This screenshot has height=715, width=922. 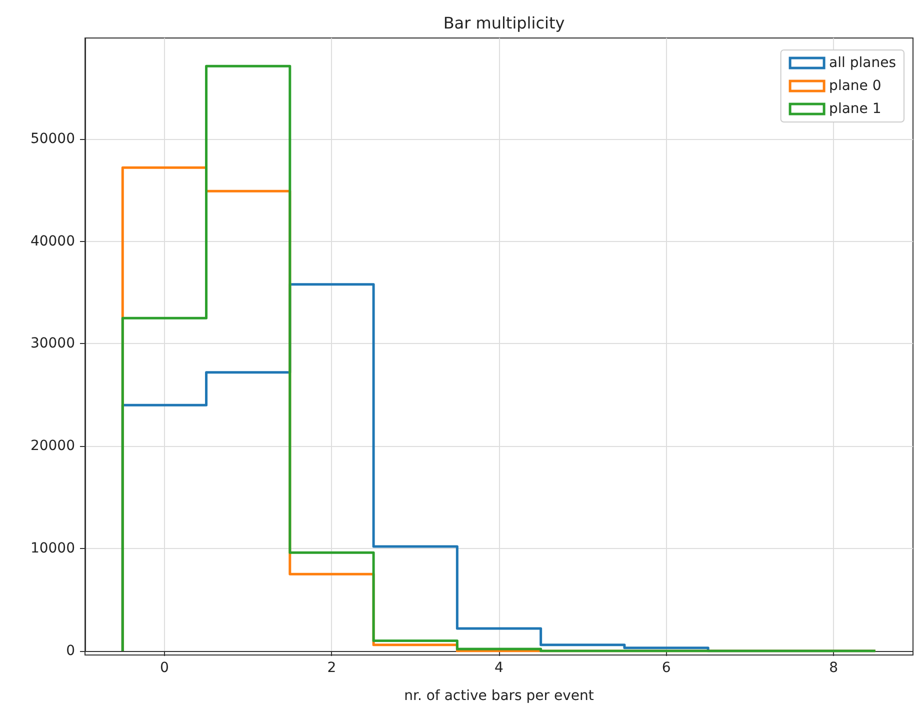 What do you see at coordinates (855, 86) in the screenshot?
I see `legend-label: plane 0` at bounding box center [855, 86].